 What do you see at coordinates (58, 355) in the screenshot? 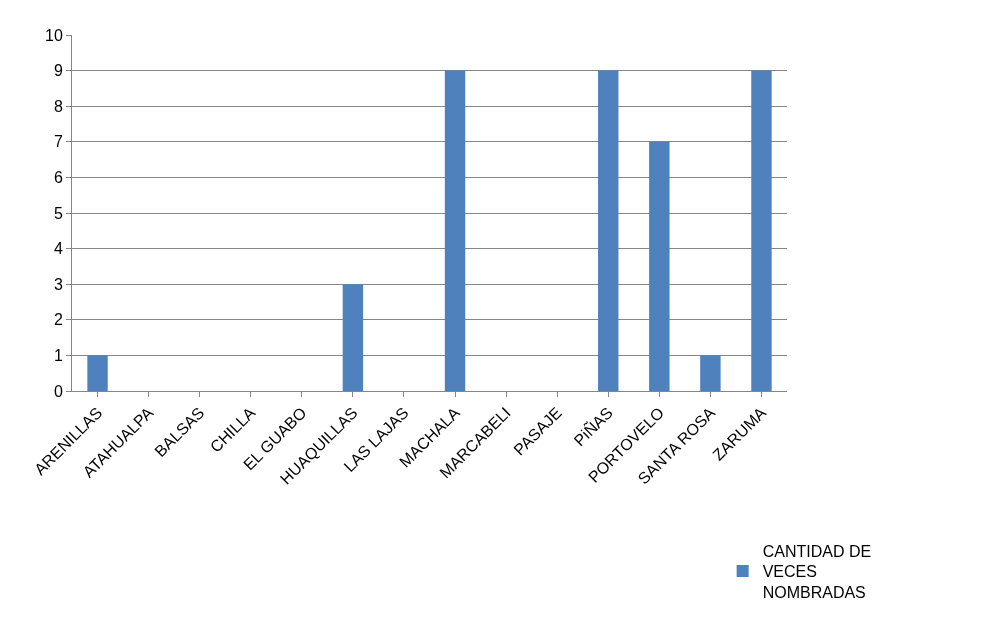
I see `y-tick-label: 1` at bounding box center [58, 355].